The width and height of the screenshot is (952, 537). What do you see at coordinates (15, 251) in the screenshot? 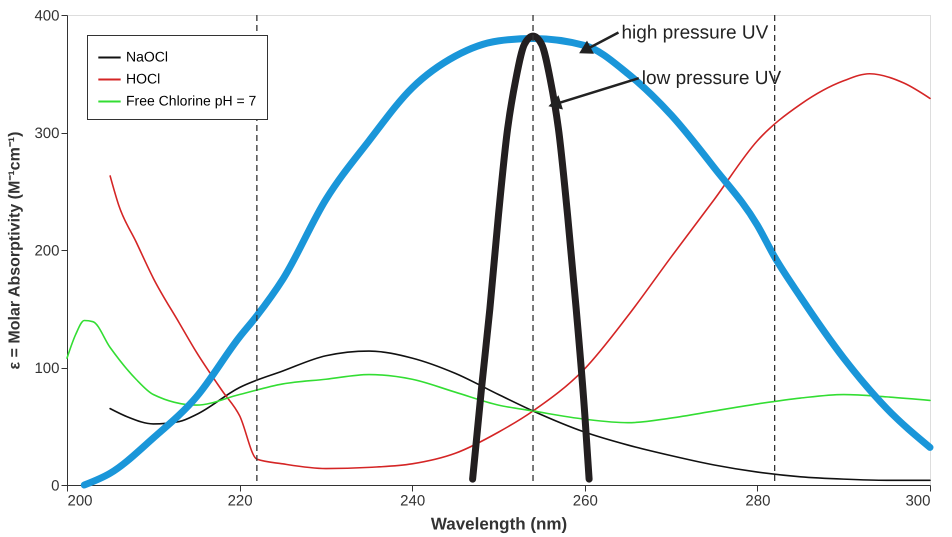
I see `y-axis-title: ε = Molar Absorptivity (M⁻¹cm⁻¹)` at bounding box center [15, 251].